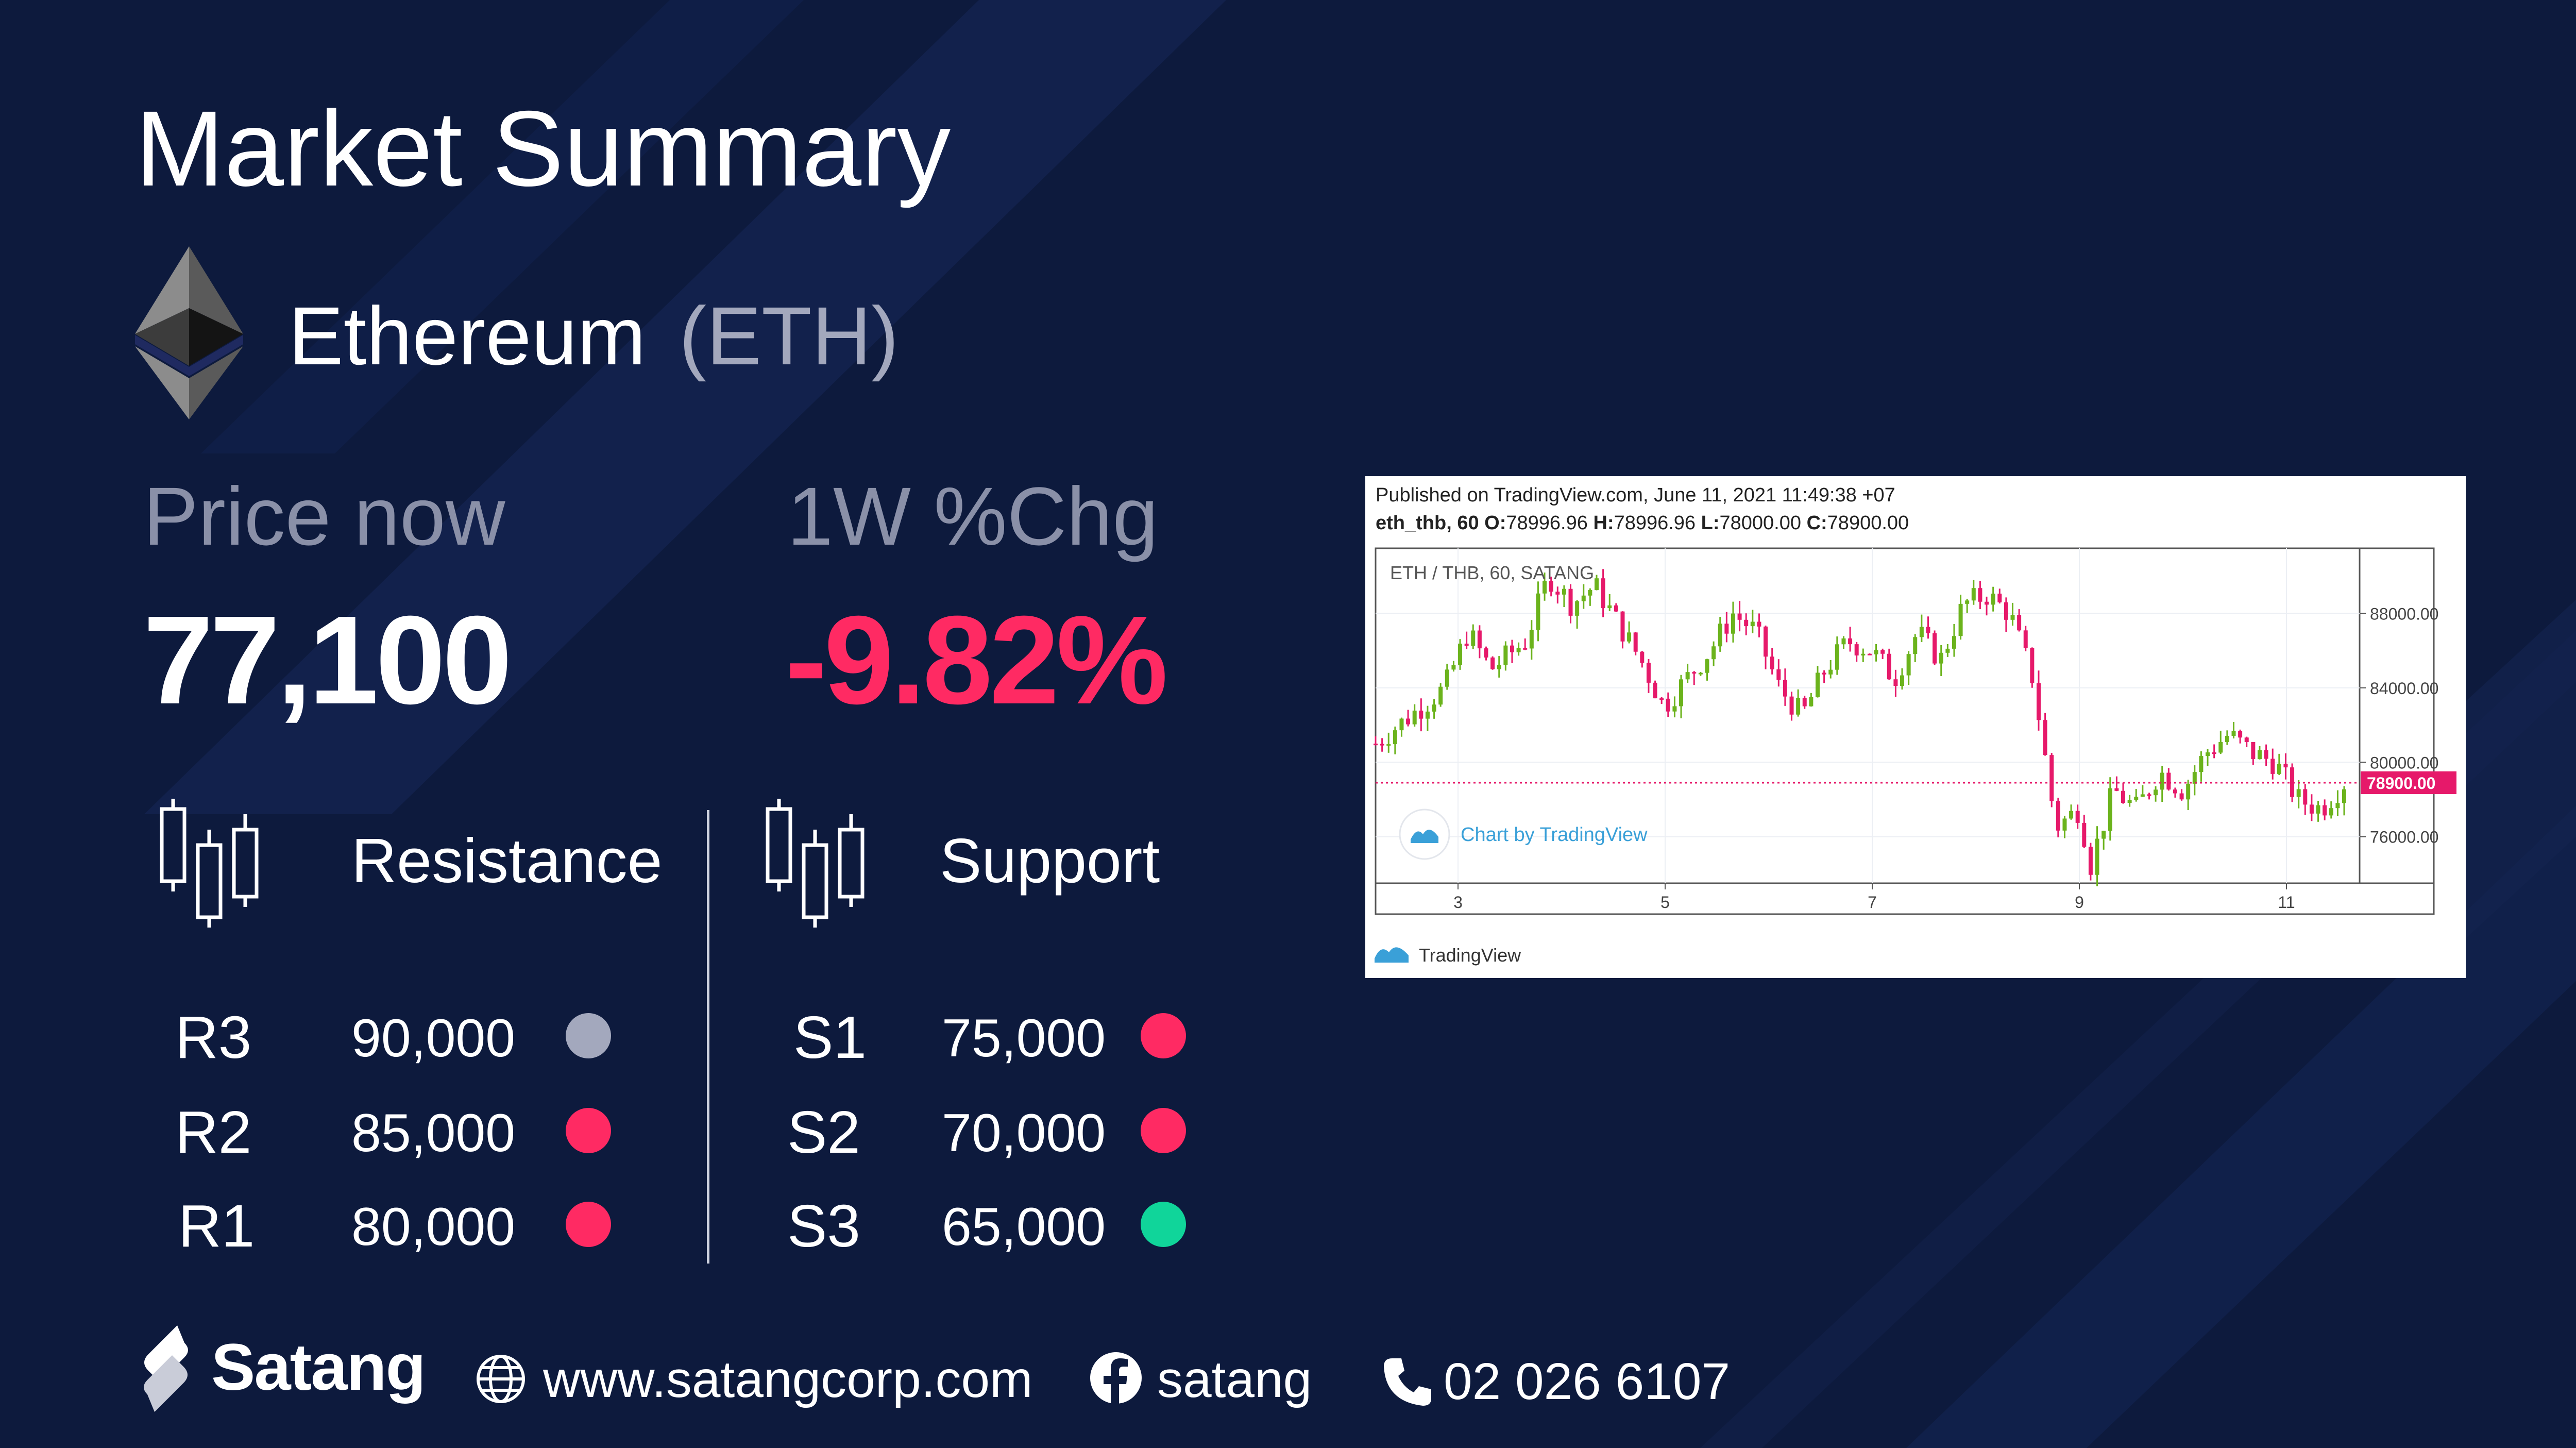 Image resolution: width=2576 pixels, height=1448 pixels. I want to click on coin-name: Ethereum, so click(467, 336).